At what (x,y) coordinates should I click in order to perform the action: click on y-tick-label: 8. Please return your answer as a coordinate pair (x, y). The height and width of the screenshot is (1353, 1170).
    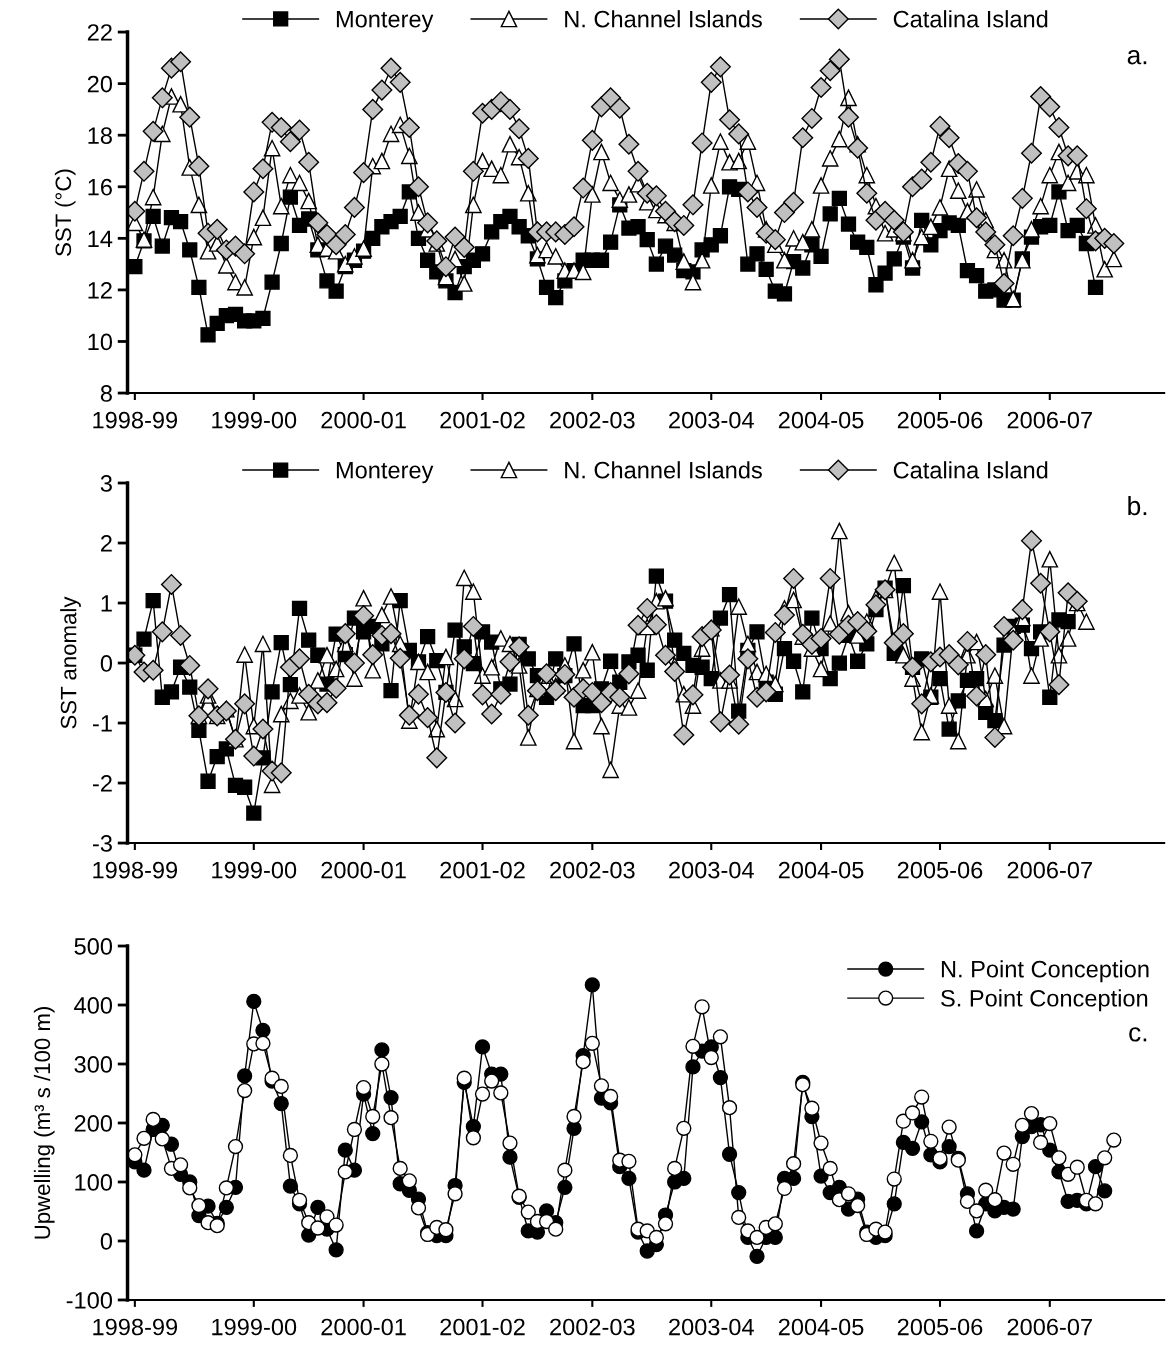
    Looking at the image, I should click on (106, 393).